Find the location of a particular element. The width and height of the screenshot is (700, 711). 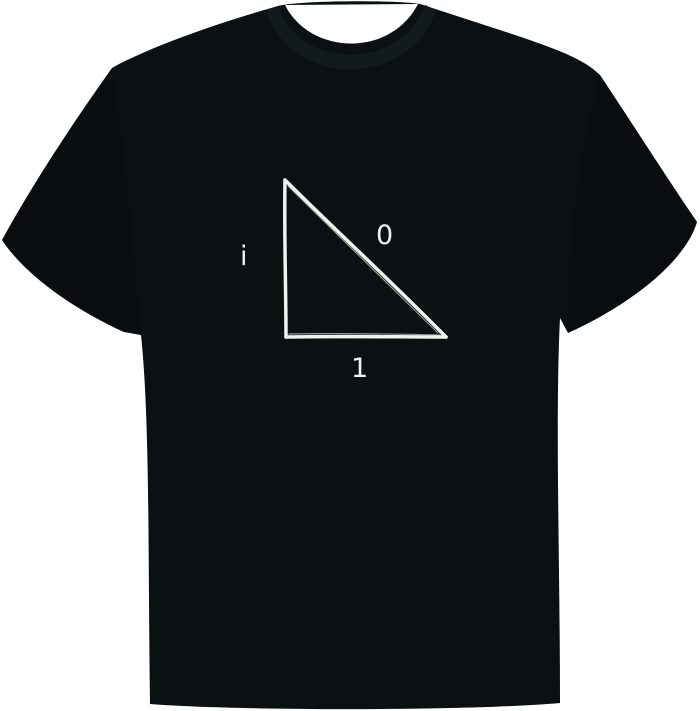

hypotenuse-label: 0 is located at coordinates (384, 235).